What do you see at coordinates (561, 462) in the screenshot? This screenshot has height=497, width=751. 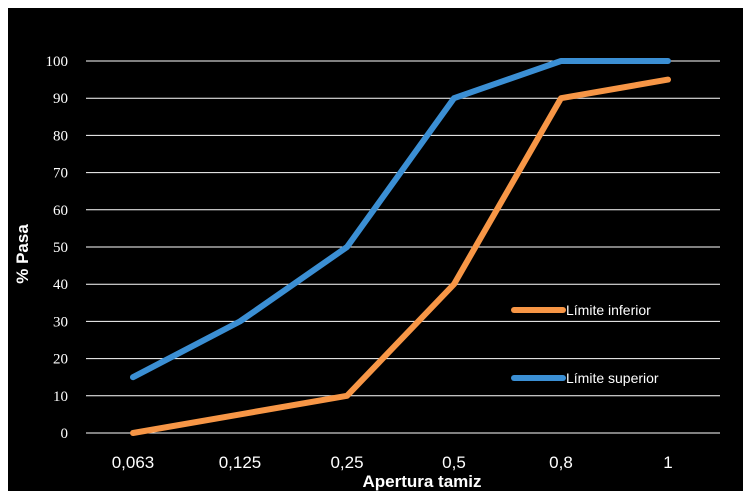 I see `x-tick-label: 0,8` at bounding box center [561, 462].